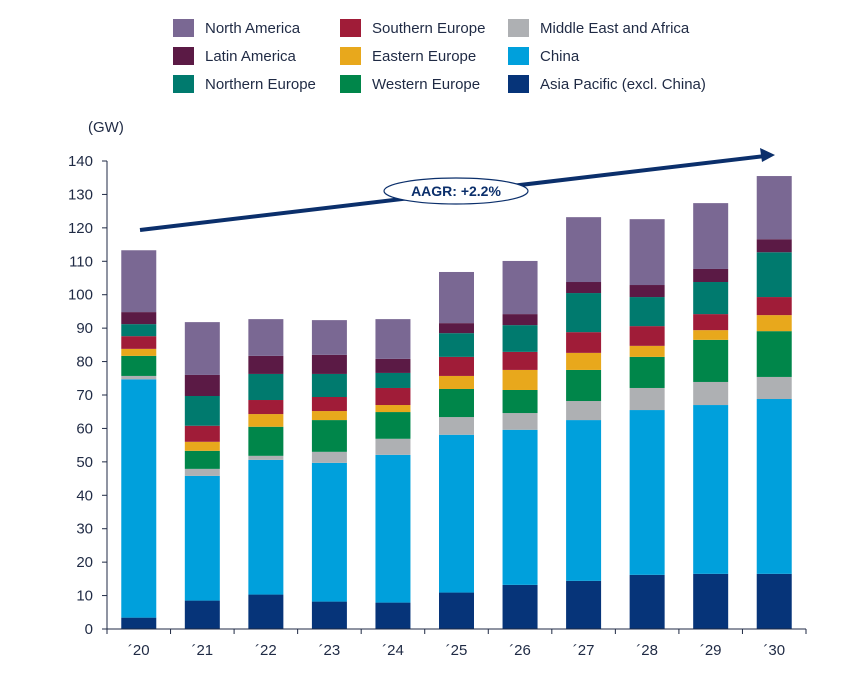 The width and height of the screenshot is (855, 679). I want to click on y-axis: 0 10 20 30 40 50 60 70 80 90 100 110 120 130 140, so click(88, 395).